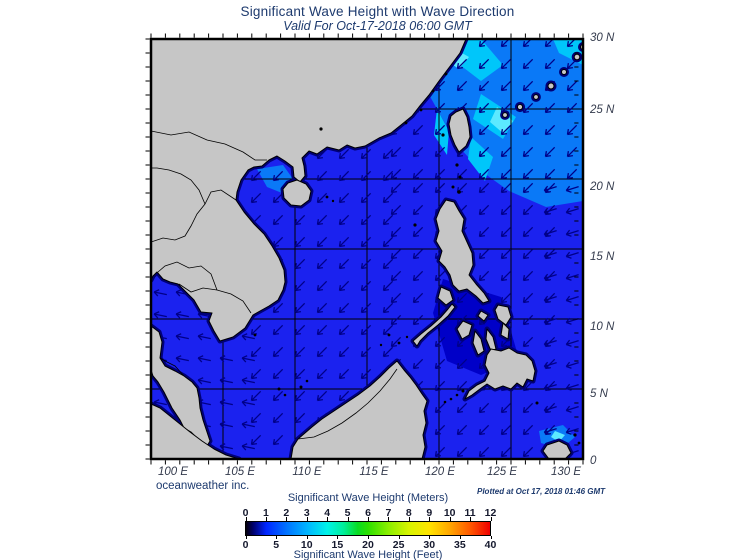 This screenshot has width=755, height=560. What do you see at coordinates (173, 472) in the screenshot?
I see `lon-label: 100 E` at bounding box center [173, 472].